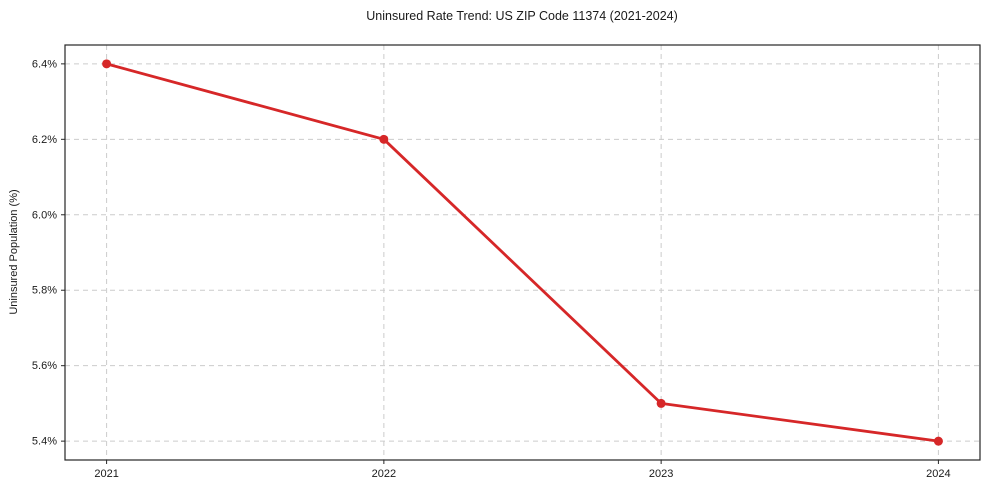 The image size is (989, 490). Describe the element at coordinates (44, 140) in the screenshot. I see `y-tick-label: 6.2%` at that location.